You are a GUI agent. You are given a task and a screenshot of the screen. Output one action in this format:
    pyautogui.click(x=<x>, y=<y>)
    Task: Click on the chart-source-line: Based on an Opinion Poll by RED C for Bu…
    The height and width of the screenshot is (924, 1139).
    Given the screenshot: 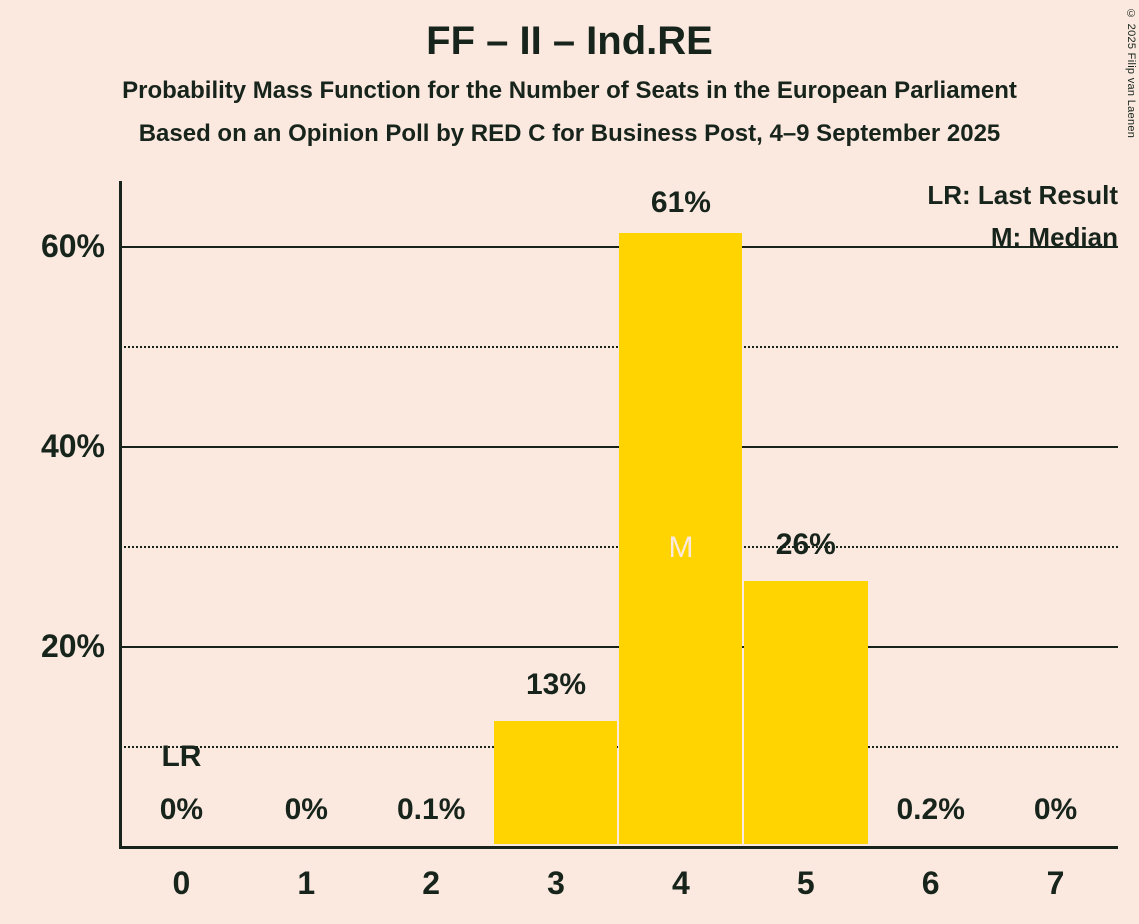 What is the action you would take?
    pyautogui.click(x=569, y=134)
    